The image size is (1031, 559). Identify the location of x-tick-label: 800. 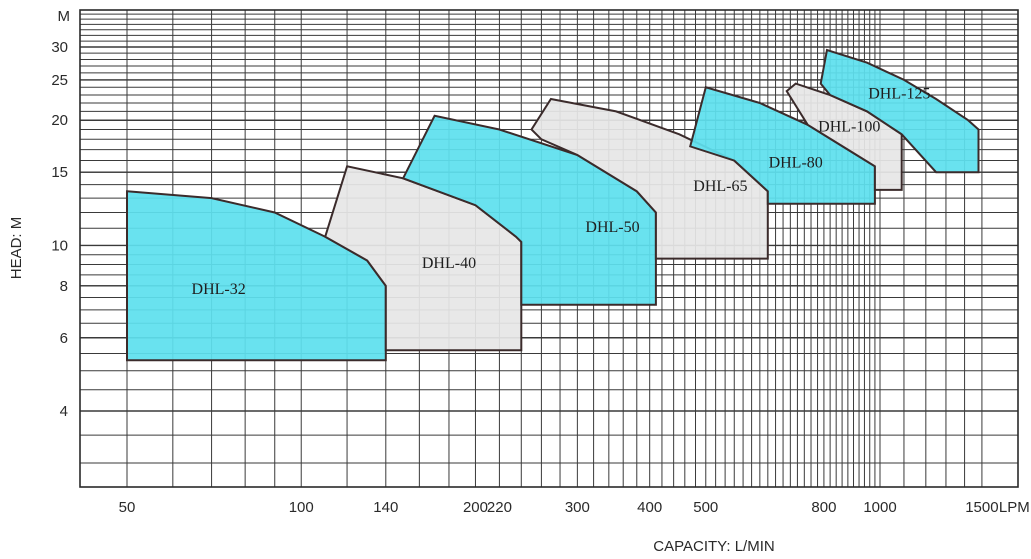
(823, 507).